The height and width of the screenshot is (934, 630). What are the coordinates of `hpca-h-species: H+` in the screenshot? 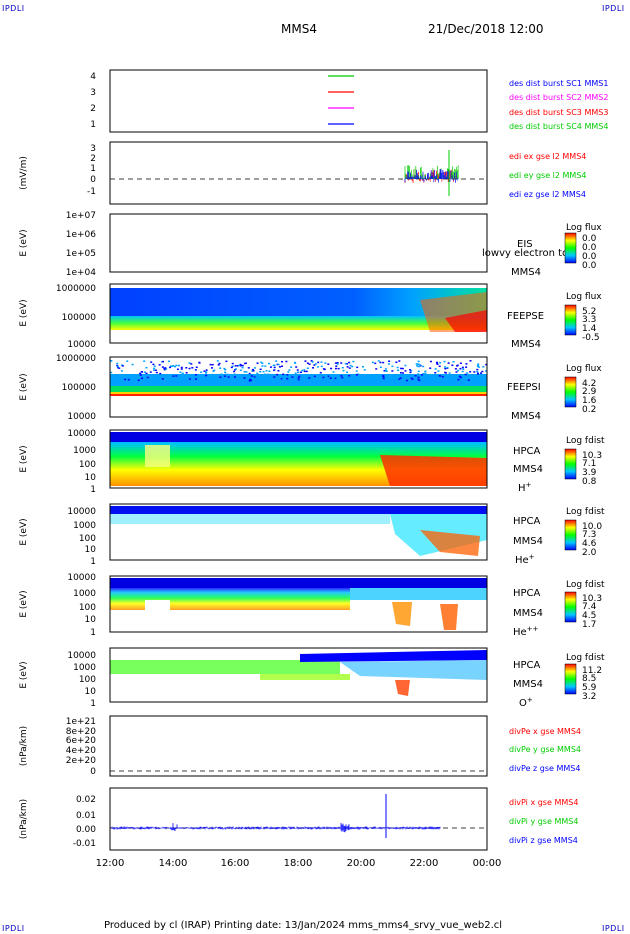 It's located at (525, 487).